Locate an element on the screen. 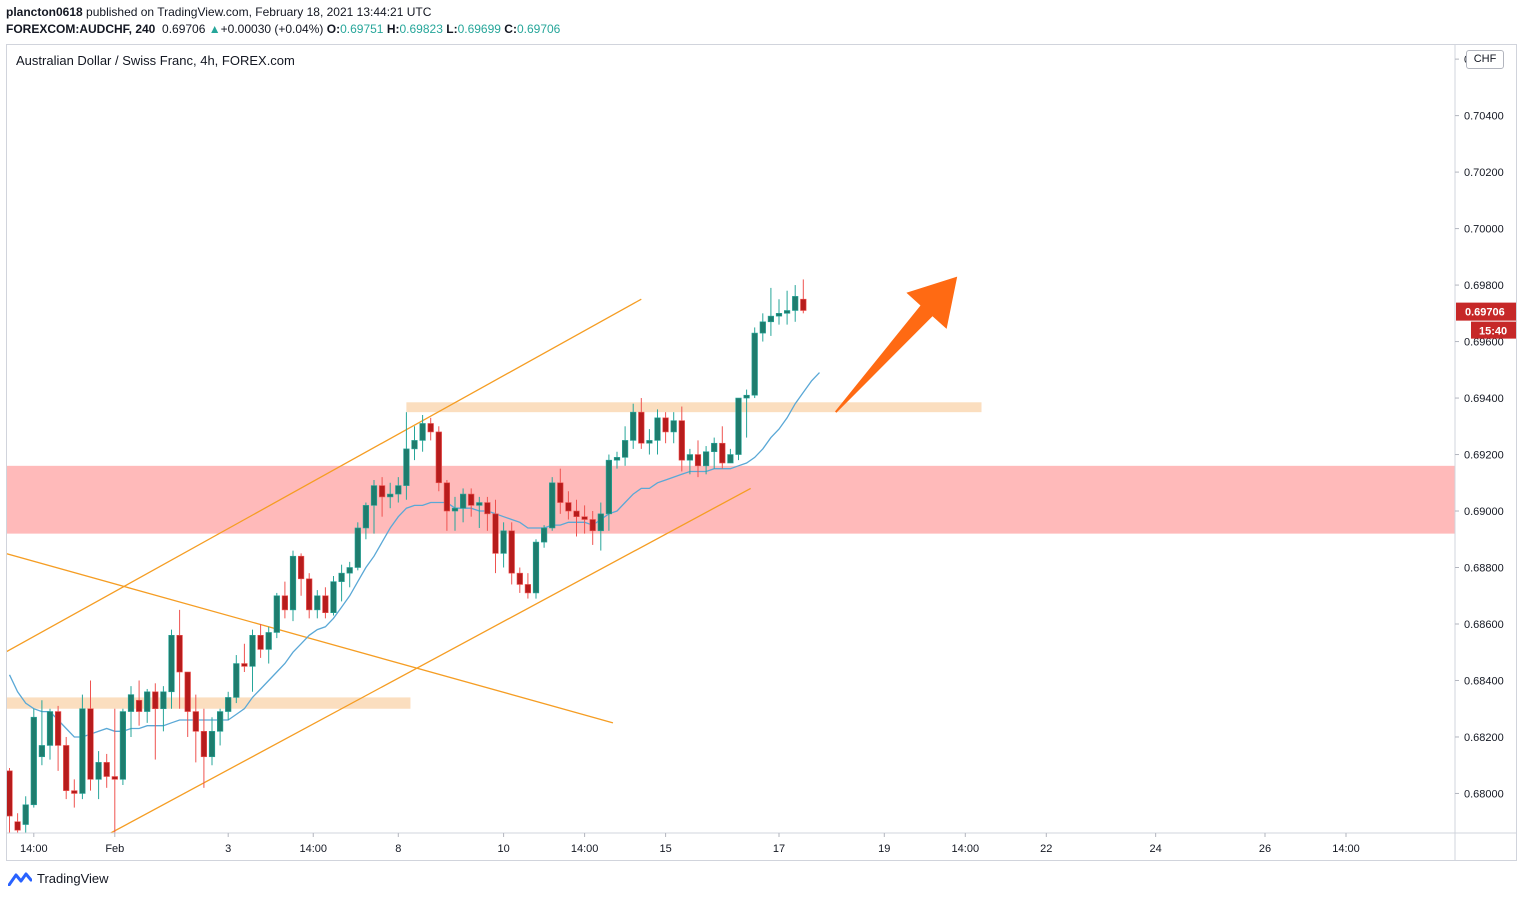  currency-badge: CHF is located at coordinates (1485, 59).